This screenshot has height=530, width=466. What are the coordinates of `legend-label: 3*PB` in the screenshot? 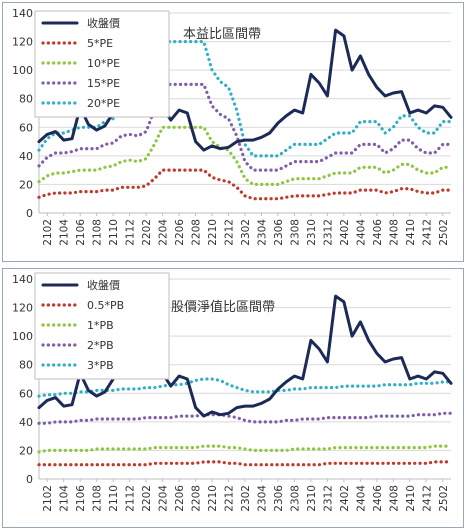 It's located at (100, 365).